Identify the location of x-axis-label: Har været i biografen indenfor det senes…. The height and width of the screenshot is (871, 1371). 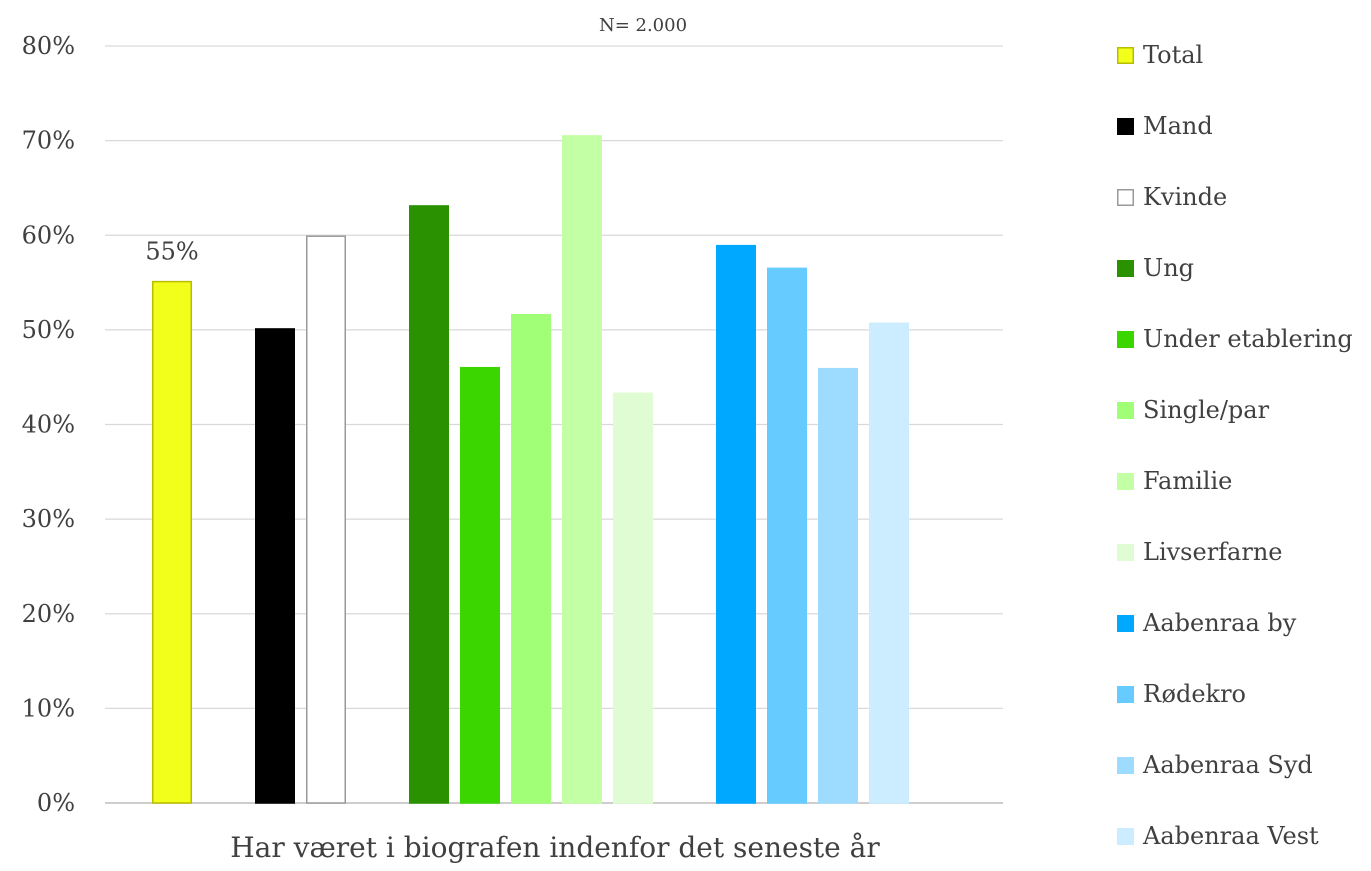
(555, 847).